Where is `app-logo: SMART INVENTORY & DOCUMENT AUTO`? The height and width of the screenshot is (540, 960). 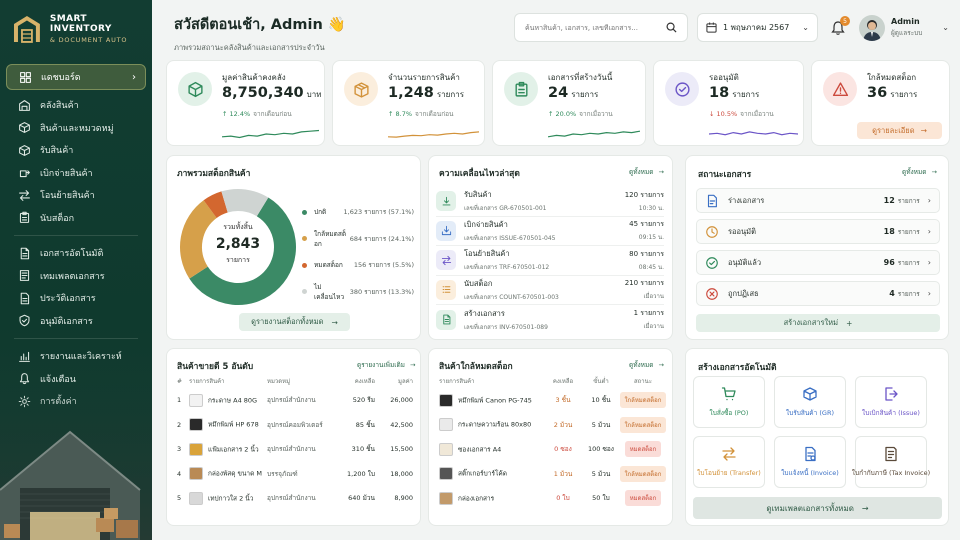
app-logo: SMART INVENTORY & DOCUMENT AUTO is located at coordinates (82, 29).